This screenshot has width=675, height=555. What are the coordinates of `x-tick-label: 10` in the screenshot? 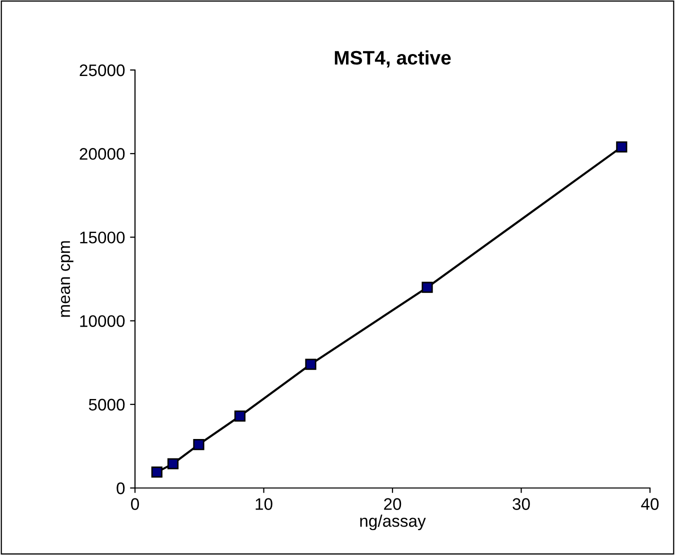 It's located at (264, 504).